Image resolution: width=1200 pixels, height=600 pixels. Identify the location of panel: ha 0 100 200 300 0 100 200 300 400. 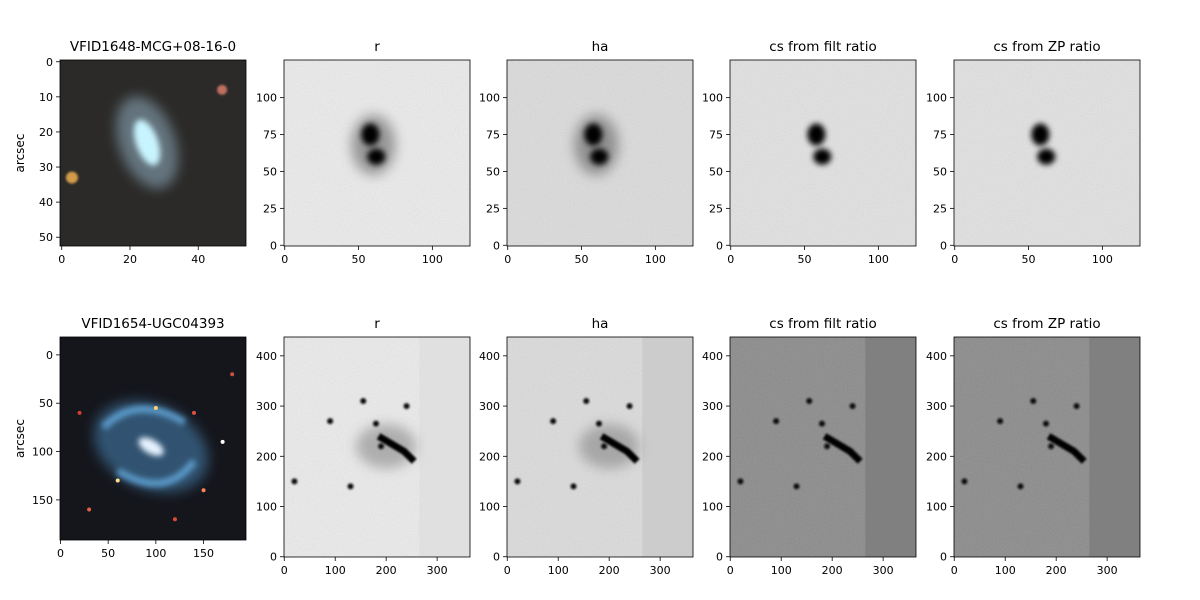
(586, 446).